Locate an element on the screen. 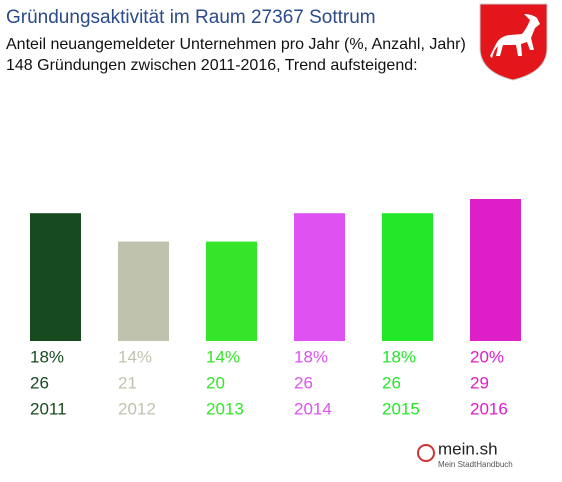 Image resolution: width=562 pixels, height=482 pixels. logo-tagline: Mein StadtHandbuch is located at coordinates (475, 464).